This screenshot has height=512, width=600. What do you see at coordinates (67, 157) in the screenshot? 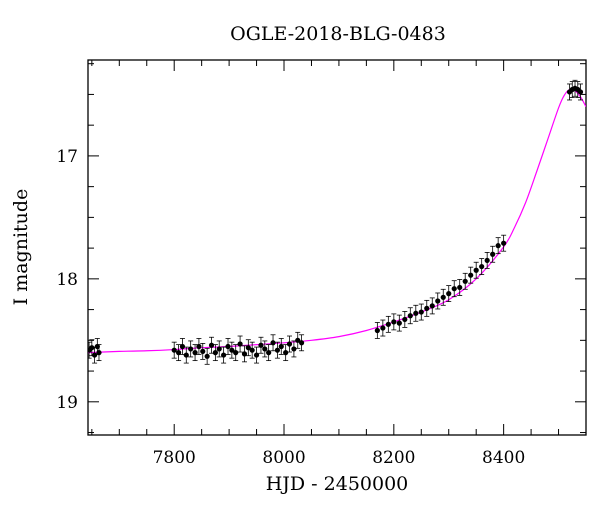
I see `y-tick-label: 17` at bounding box center [67, 157].